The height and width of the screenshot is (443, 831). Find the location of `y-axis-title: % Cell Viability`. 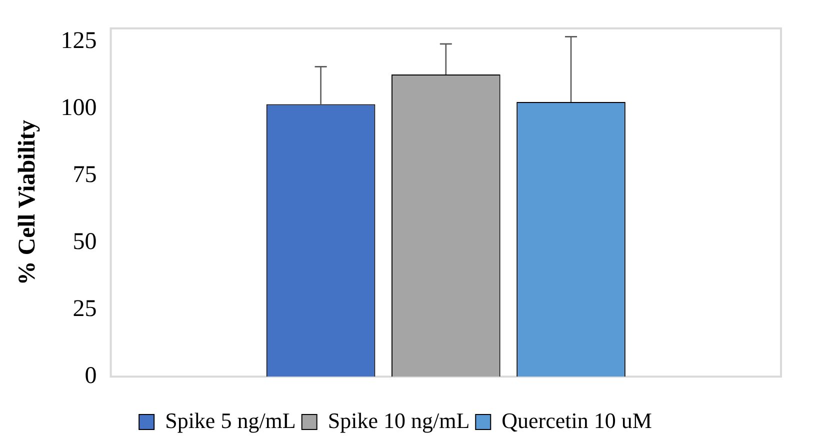

y-axis-title: % Cell Viability is located at coordinates (27, 203).